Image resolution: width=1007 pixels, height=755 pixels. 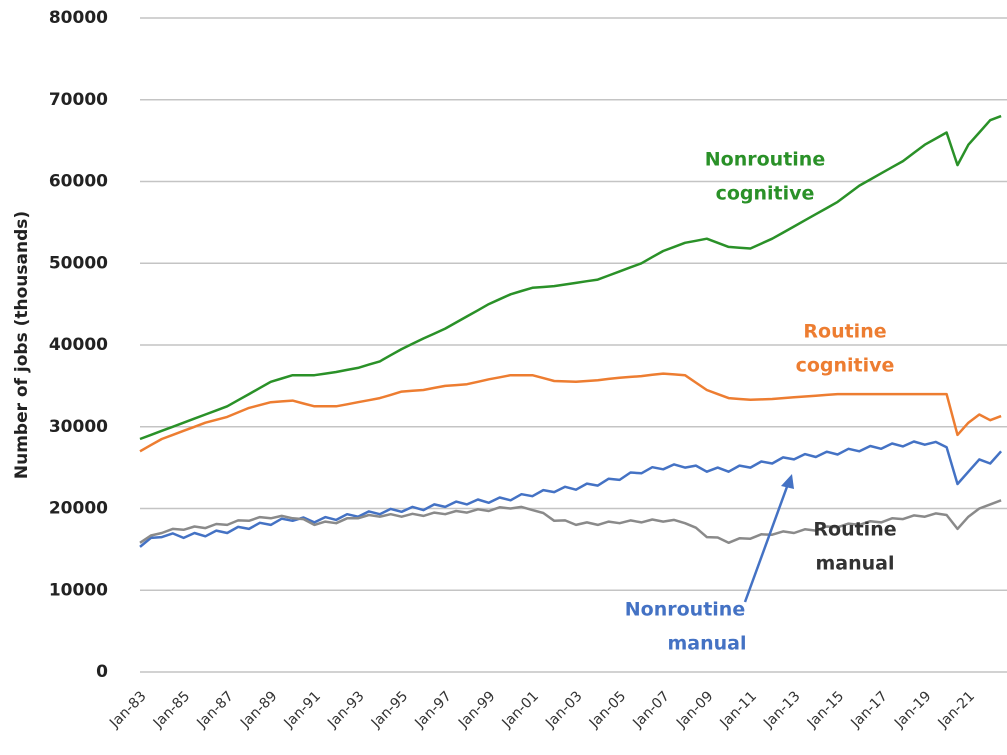 I want to click on y-tick-label: 70000, so click(x=78, y=100).